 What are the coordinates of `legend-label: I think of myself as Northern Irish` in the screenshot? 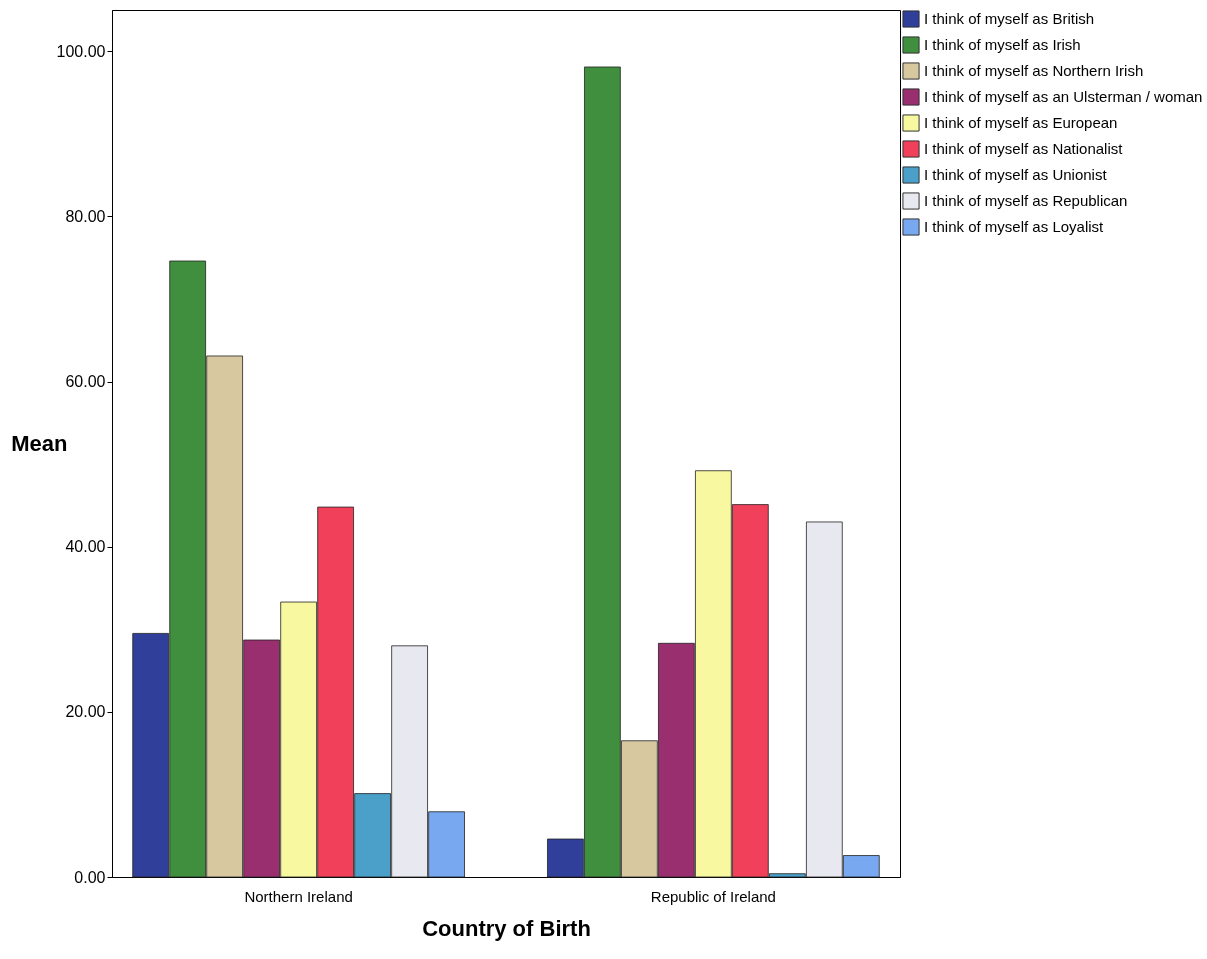 It's located at (1034, 70).